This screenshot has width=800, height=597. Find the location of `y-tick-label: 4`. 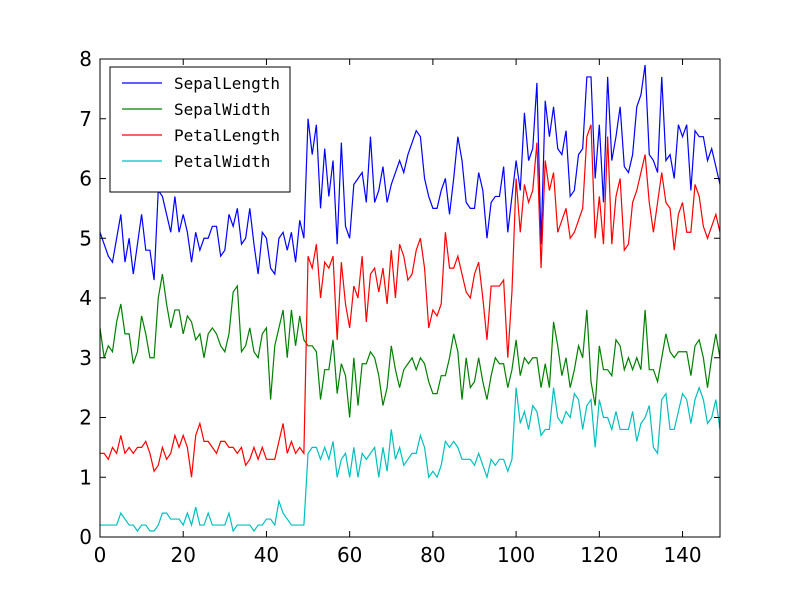

y-tick-label: 4 is located at coordinates (85, 298).